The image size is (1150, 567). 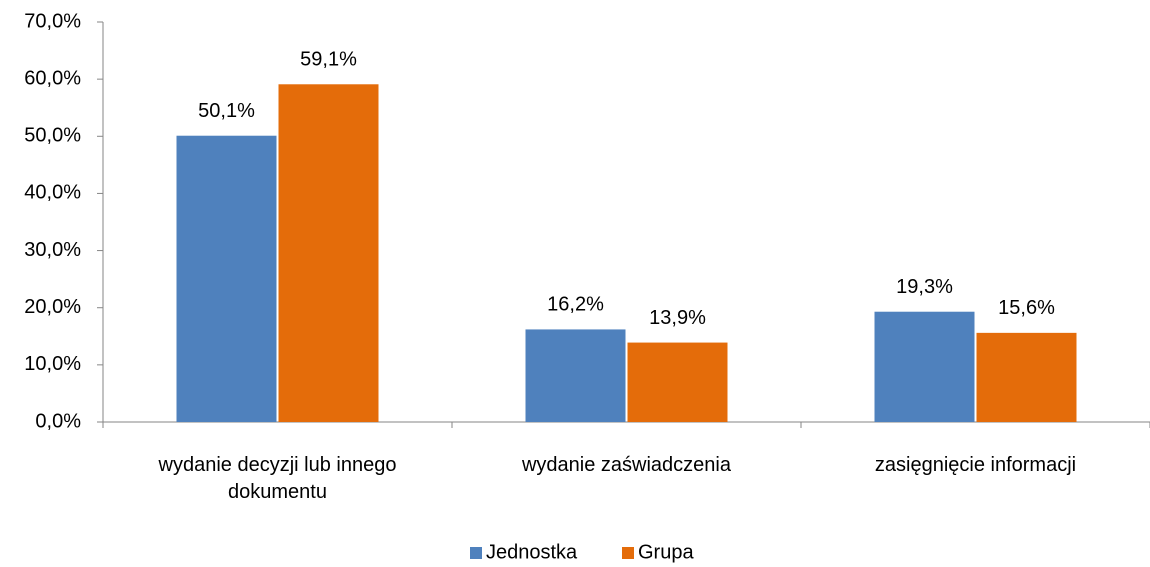 What do you see at coordinates (52, 193) in the screenshot?
I see `y-tick-label: 40,0%` at bounding box center [52, 193].